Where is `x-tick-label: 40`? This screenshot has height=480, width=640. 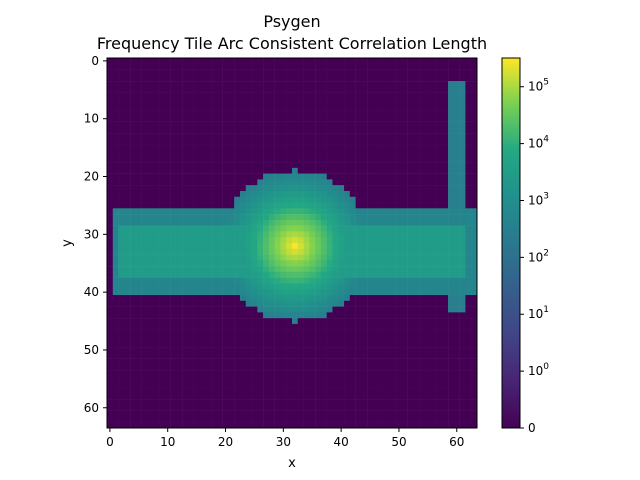
x-tick-label: 40 is located at coordinates (341, 442).